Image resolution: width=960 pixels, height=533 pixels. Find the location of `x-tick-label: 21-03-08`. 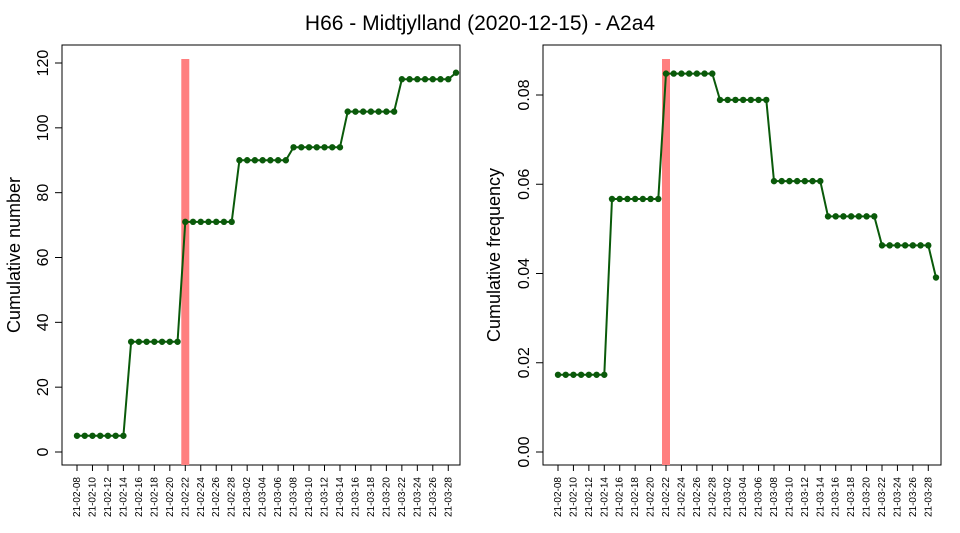

x-tick-label: 21-03-08 is located at coordinates (294, 497).